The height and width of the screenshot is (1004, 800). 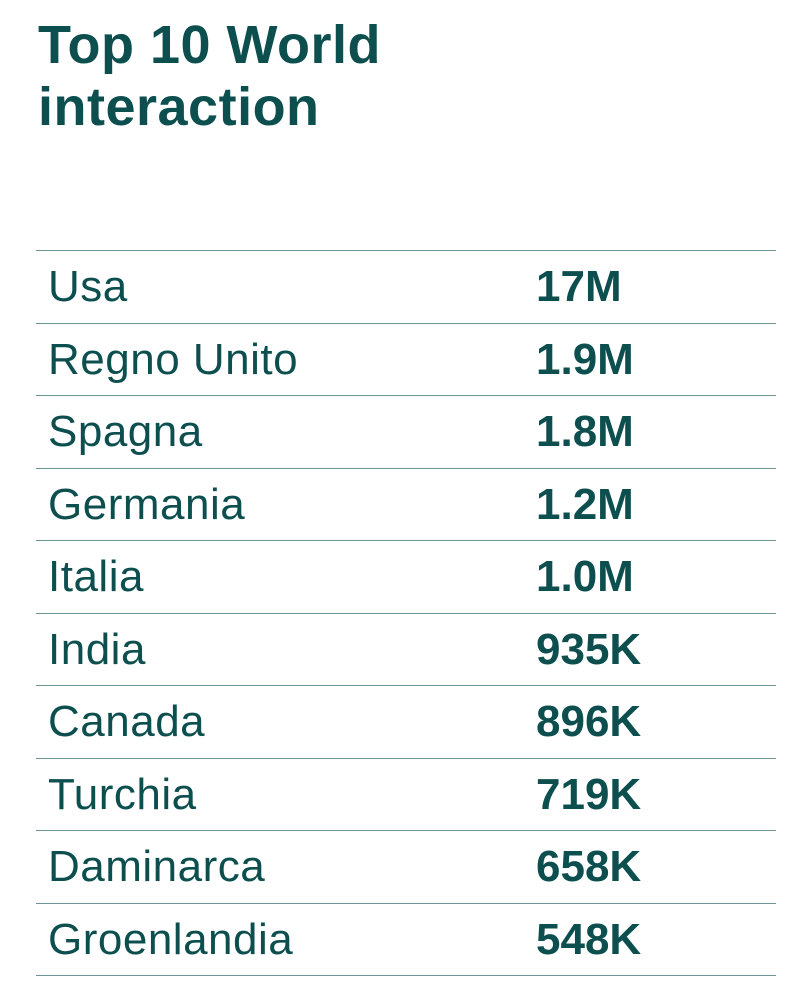 I want to click on table-row: Italia 1.0M, so click(x=406, y=577).